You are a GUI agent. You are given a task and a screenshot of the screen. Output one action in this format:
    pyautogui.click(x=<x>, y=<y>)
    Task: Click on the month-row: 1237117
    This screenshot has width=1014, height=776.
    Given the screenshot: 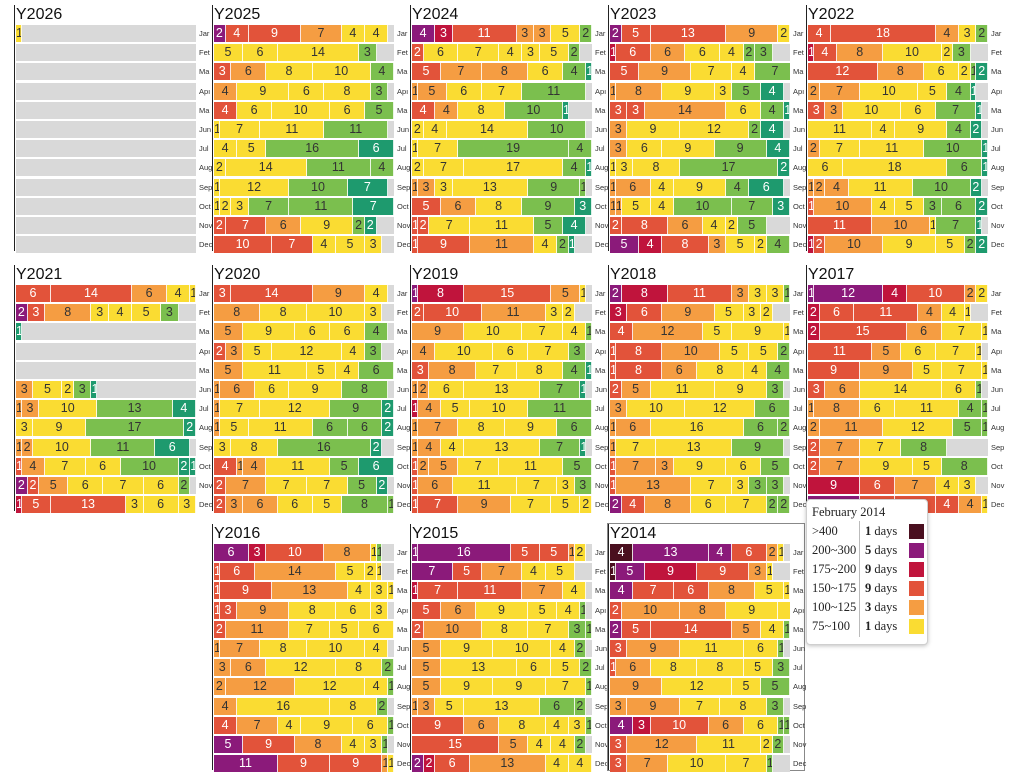 What is the action you would take?
    pyautogui.click(x=304, y=206)
    